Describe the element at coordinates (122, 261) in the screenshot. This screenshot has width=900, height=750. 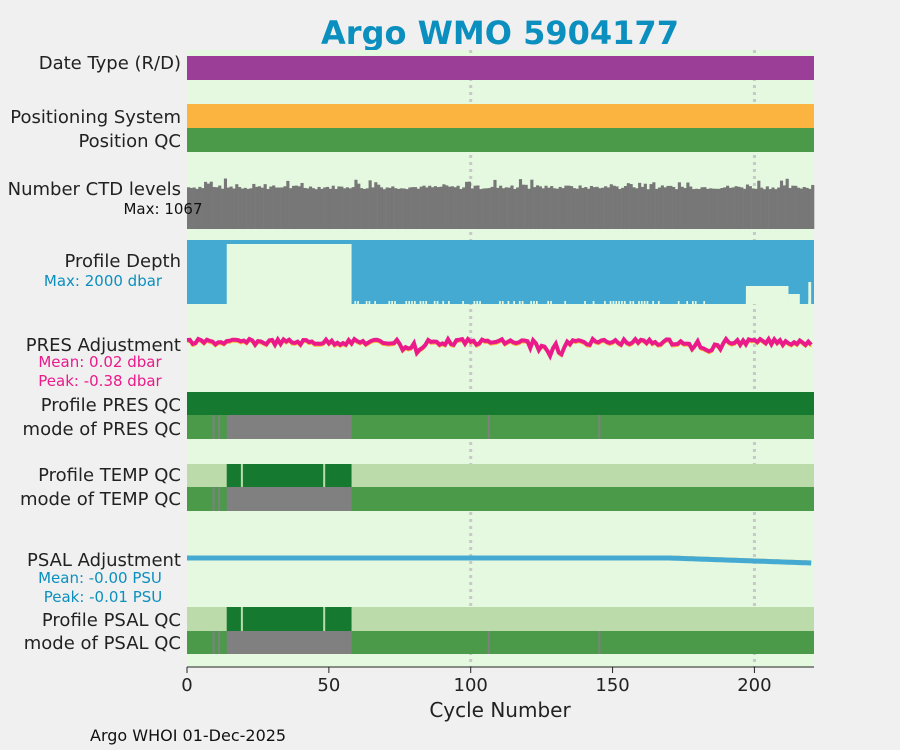
I see `row-label-profile_depth: Profile Depth` at that location.